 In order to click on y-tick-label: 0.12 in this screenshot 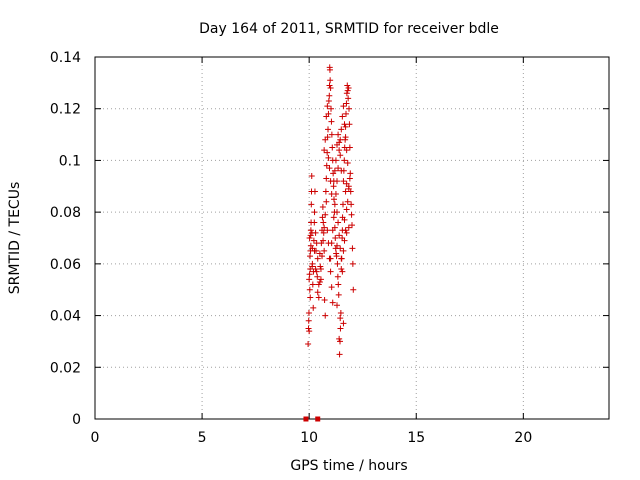, I will do `click(65, 110)`.